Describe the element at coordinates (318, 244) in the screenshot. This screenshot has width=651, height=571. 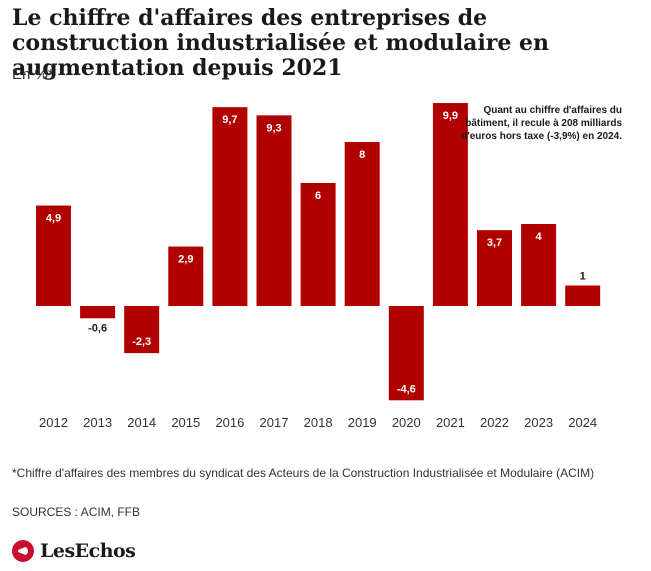
I see `bar-2018` at that location.